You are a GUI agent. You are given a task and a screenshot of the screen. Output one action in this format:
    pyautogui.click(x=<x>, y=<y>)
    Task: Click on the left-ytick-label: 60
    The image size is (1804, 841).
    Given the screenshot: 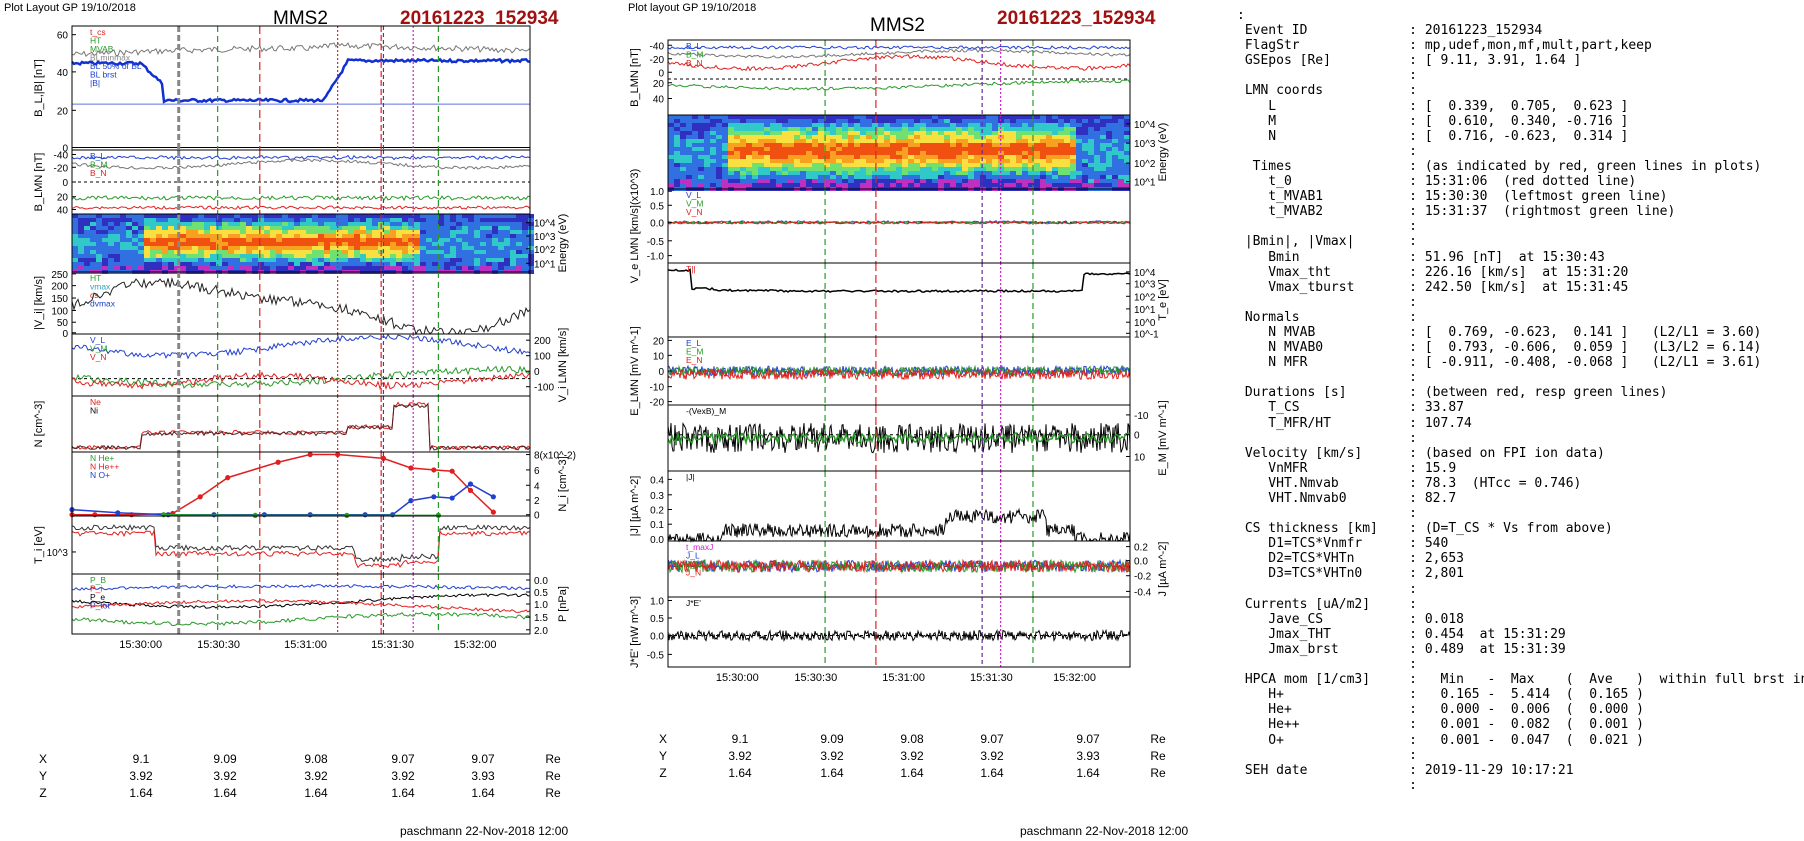 What is the action you would take?
    pyautogui.click(x=63, y=36)
    